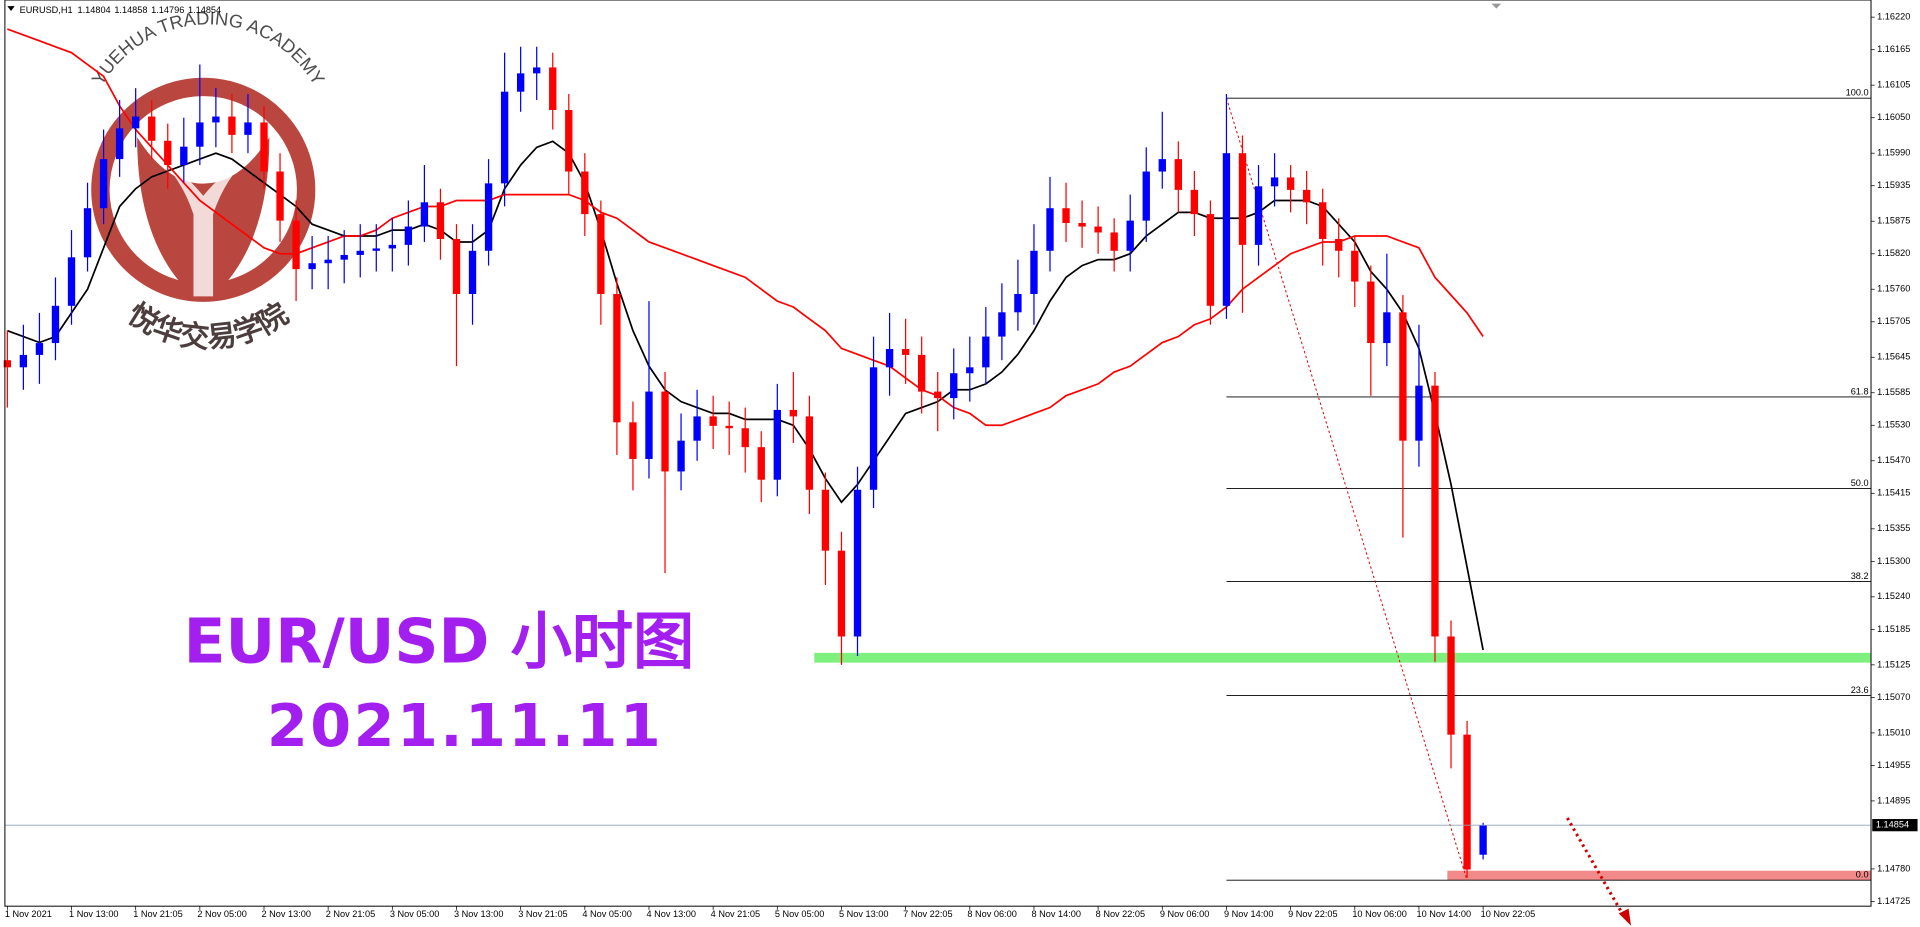 The image size is (1920, 927). I want to click on x-tick-label: 8 Nov 14:00, so click(1056, 914).